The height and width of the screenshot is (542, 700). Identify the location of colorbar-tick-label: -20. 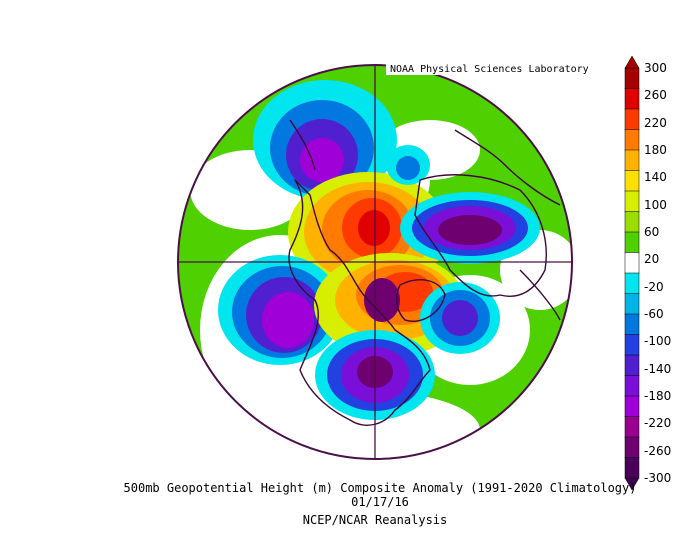
(654, 286).